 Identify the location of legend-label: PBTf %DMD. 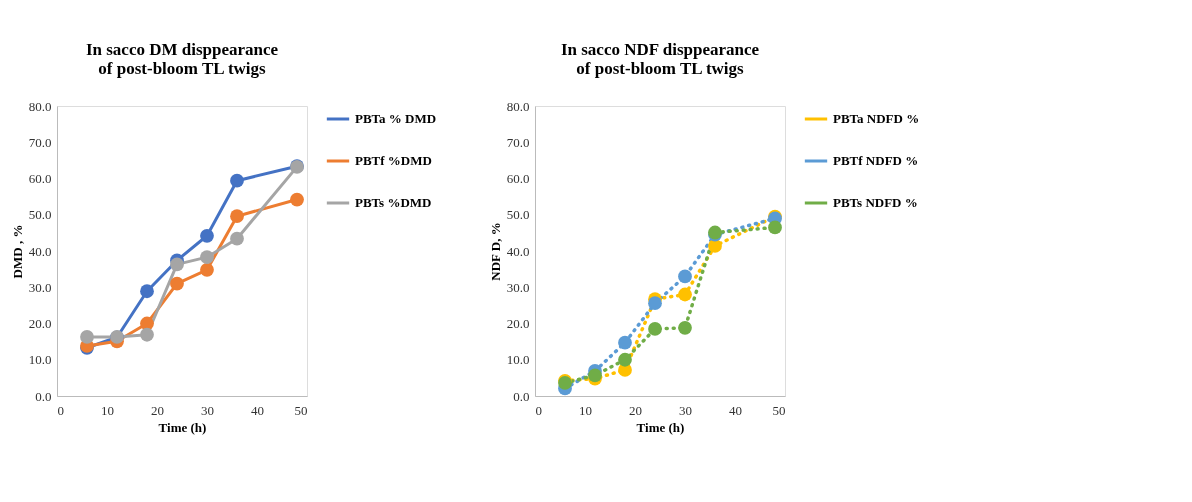
(393, 160).